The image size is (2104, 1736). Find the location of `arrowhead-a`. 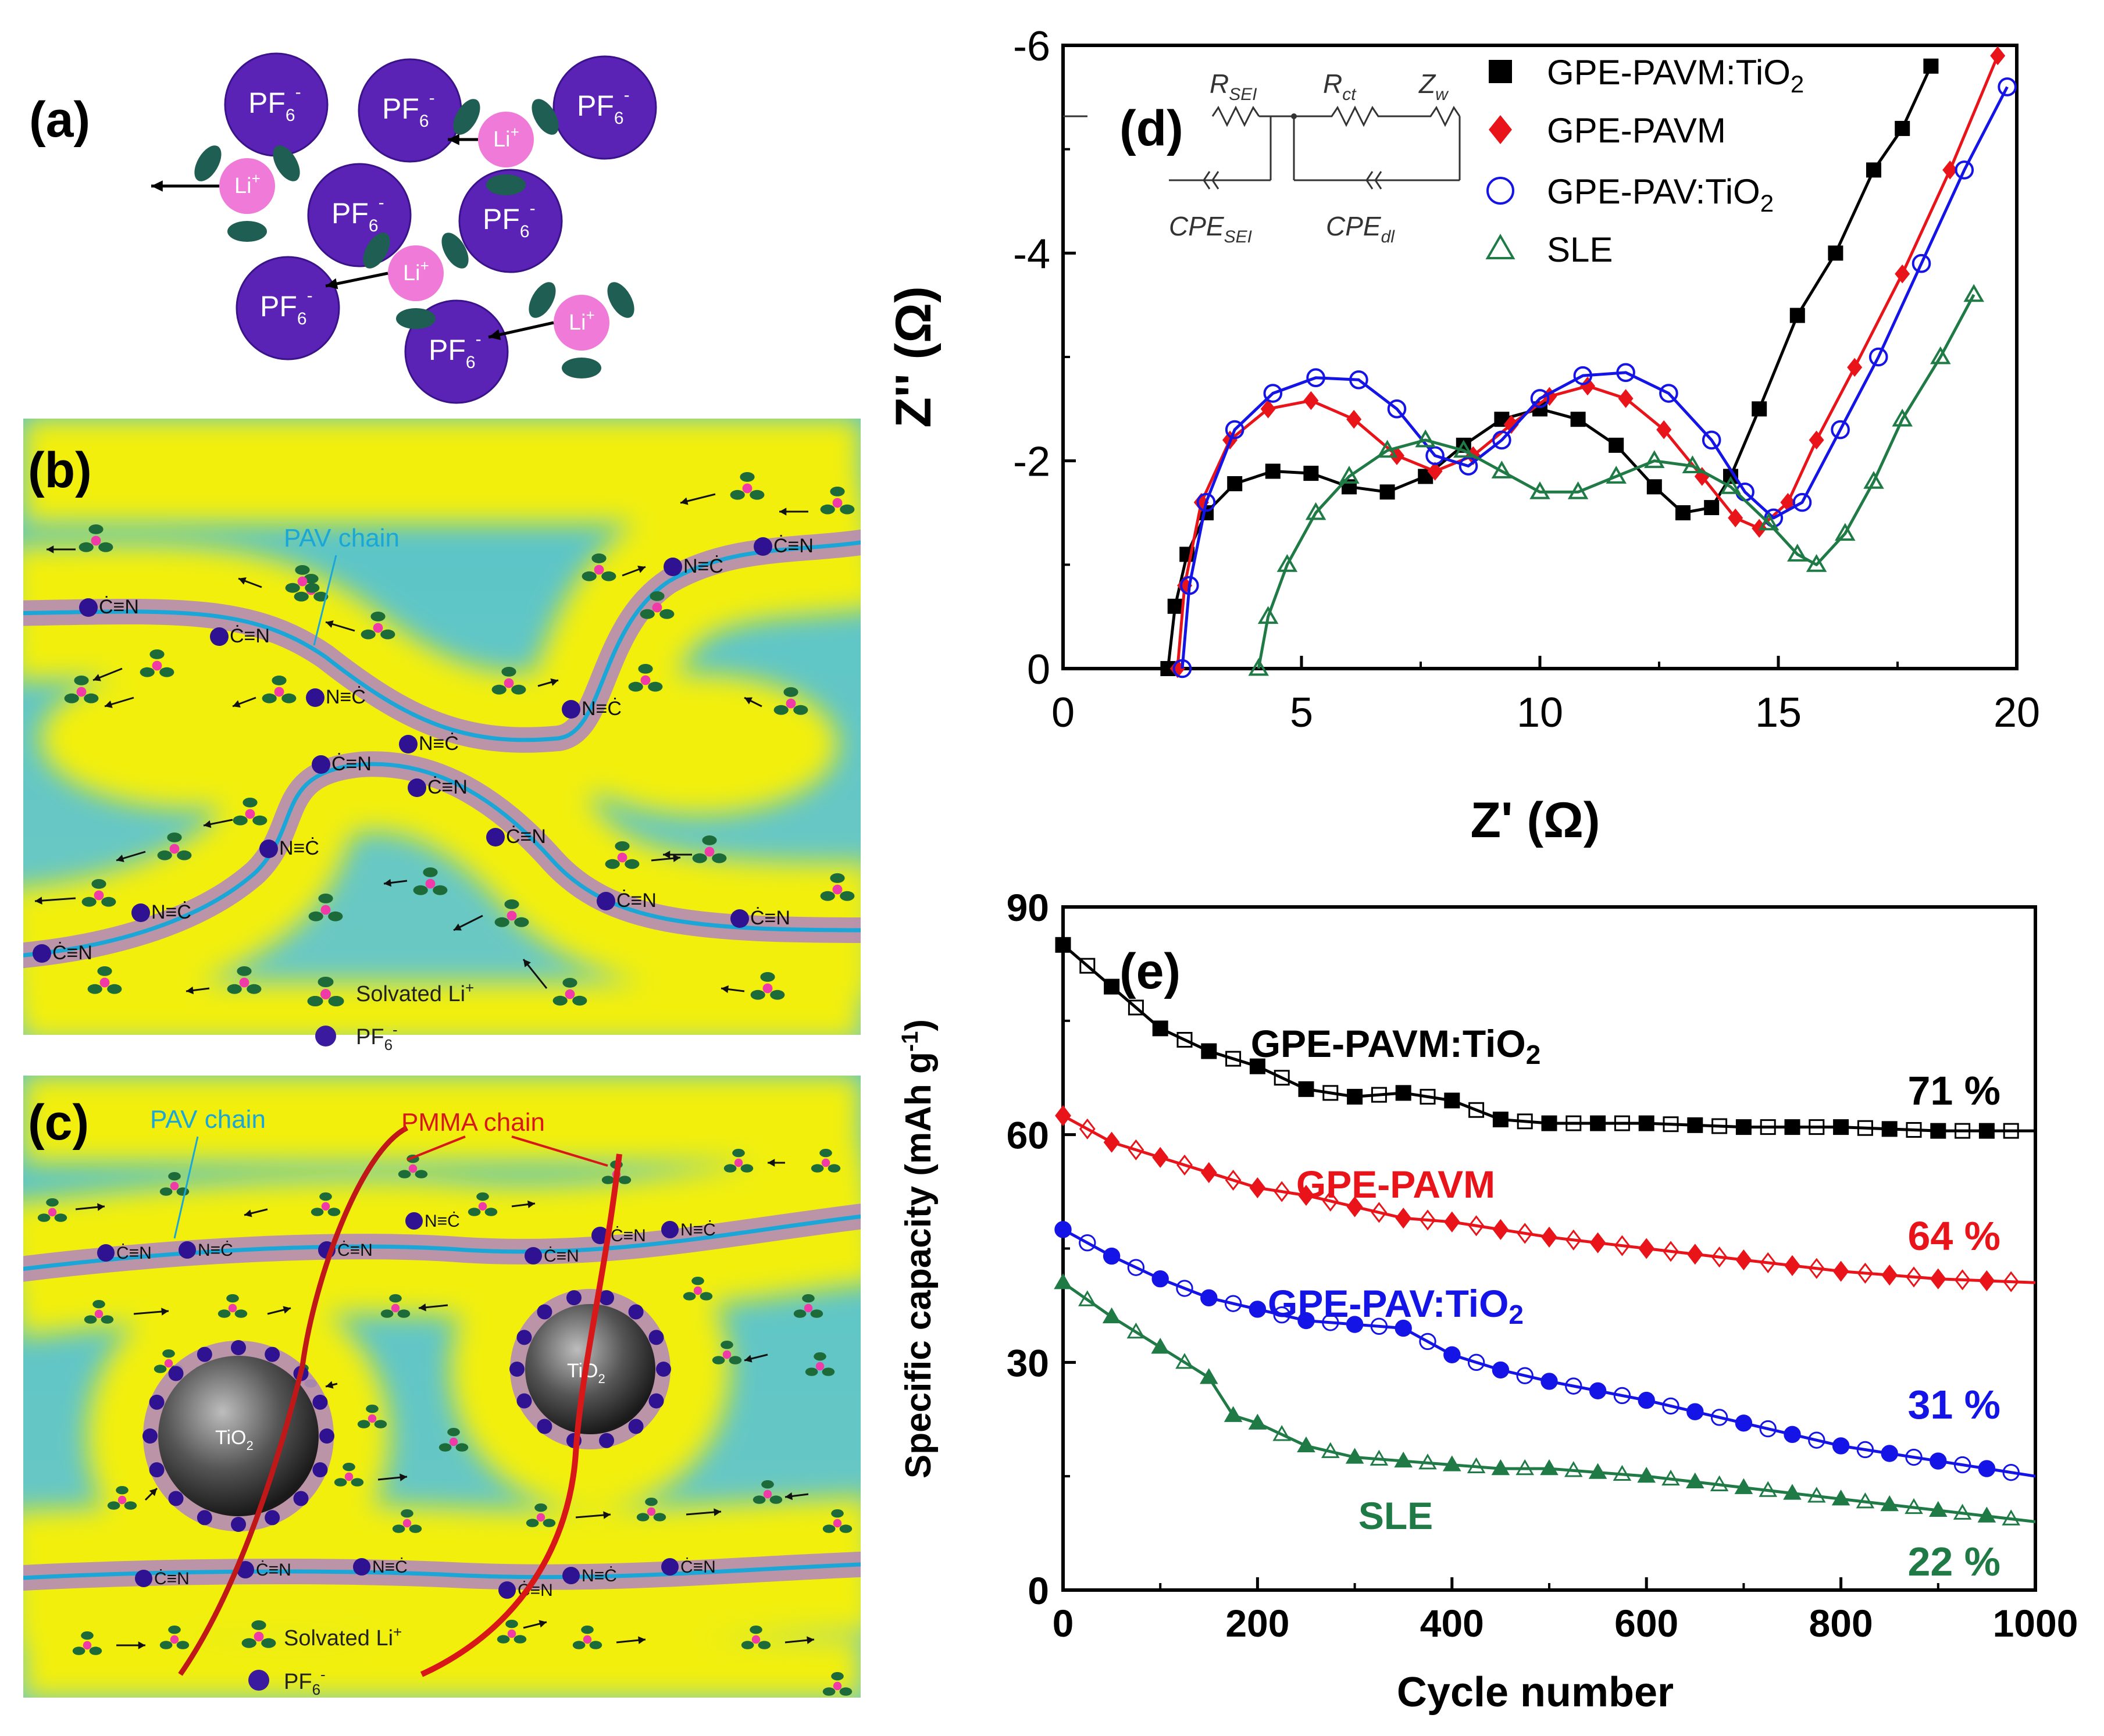

arrowhead-a is located at coordinates (453, 139).